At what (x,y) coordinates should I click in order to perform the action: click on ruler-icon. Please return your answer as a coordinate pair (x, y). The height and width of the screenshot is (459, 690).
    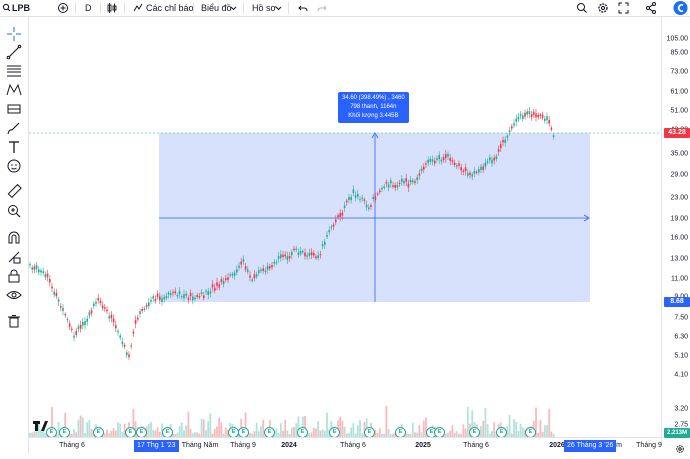
    Looking at the image, I should click on (14, 191).